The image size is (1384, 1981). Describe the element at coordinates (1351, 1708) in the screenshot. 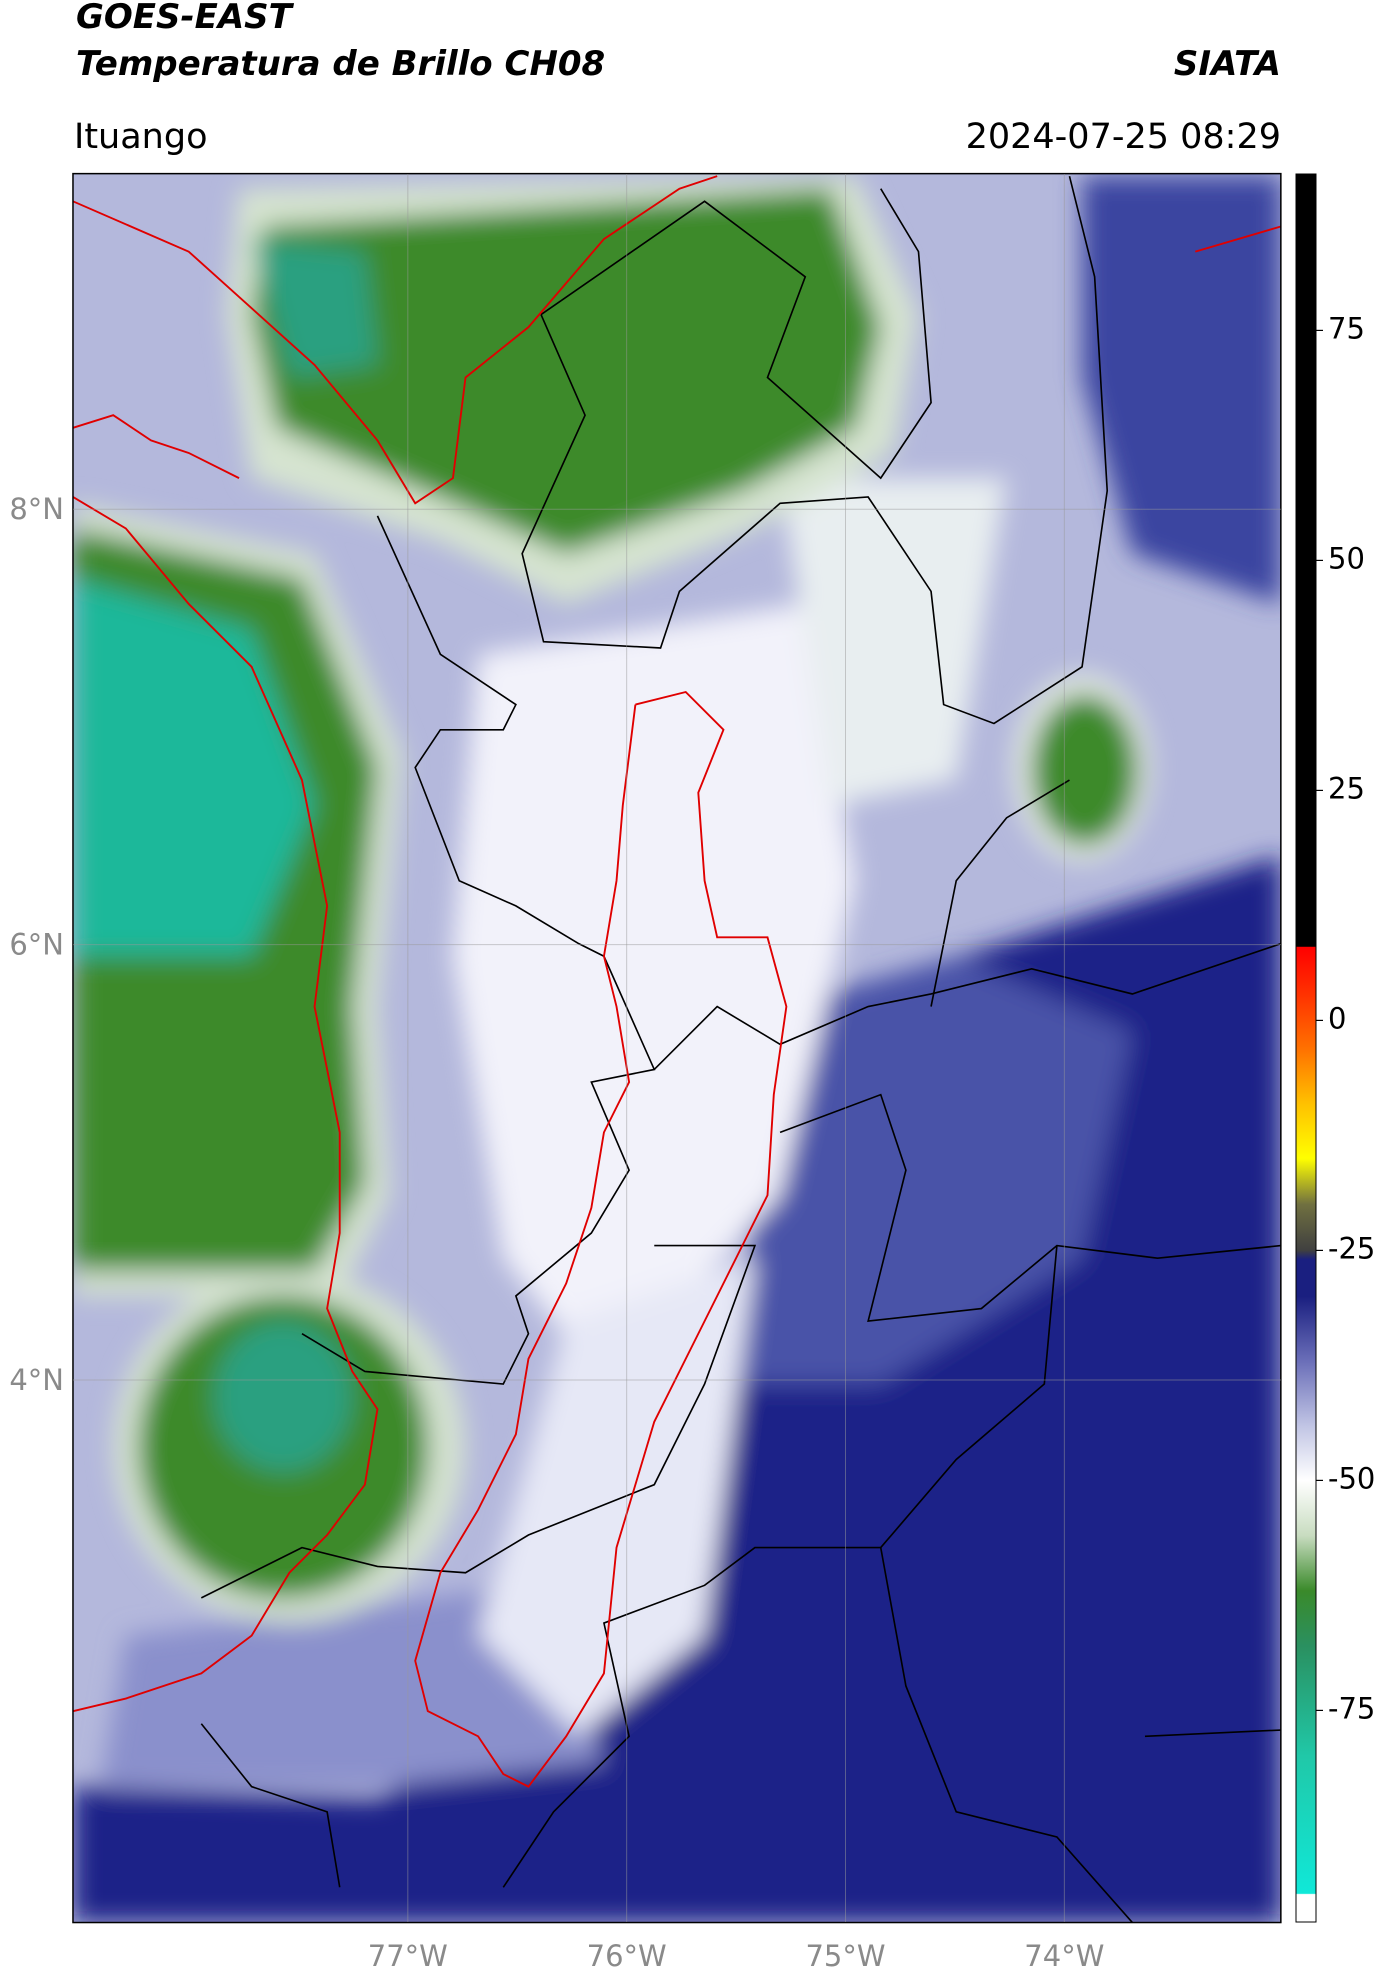

I see `colorbar-tick-label: -75` at that location.